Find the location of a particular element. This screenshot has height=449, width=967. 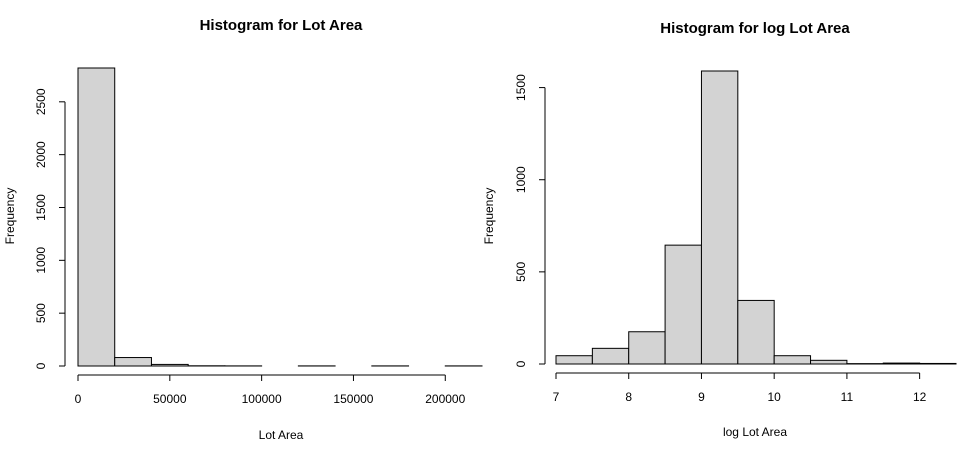

x-tick-label: 9 is located at coordinates (701, 397).